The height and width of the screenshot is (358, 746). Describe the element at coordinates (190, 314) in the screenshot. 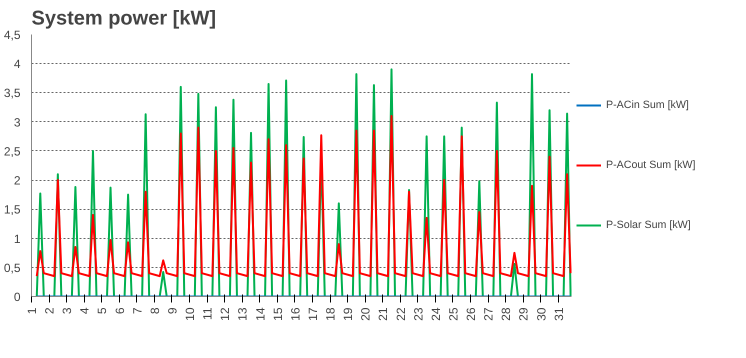

I see `x-tick-label: 10` at that location.